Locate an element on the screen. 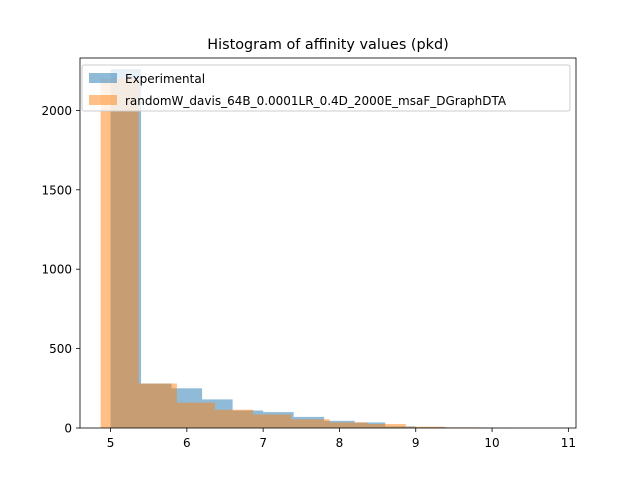  x-tick-label: 8 is located at coordinates (340, 443).